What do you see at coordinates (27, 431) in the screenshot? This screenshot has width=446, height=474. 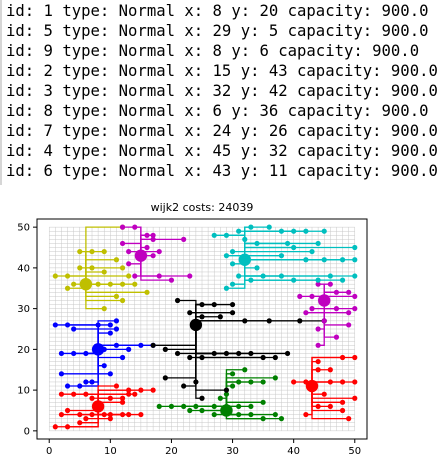 I see `y-tick-label: 0` at bounding box center [27, 431].